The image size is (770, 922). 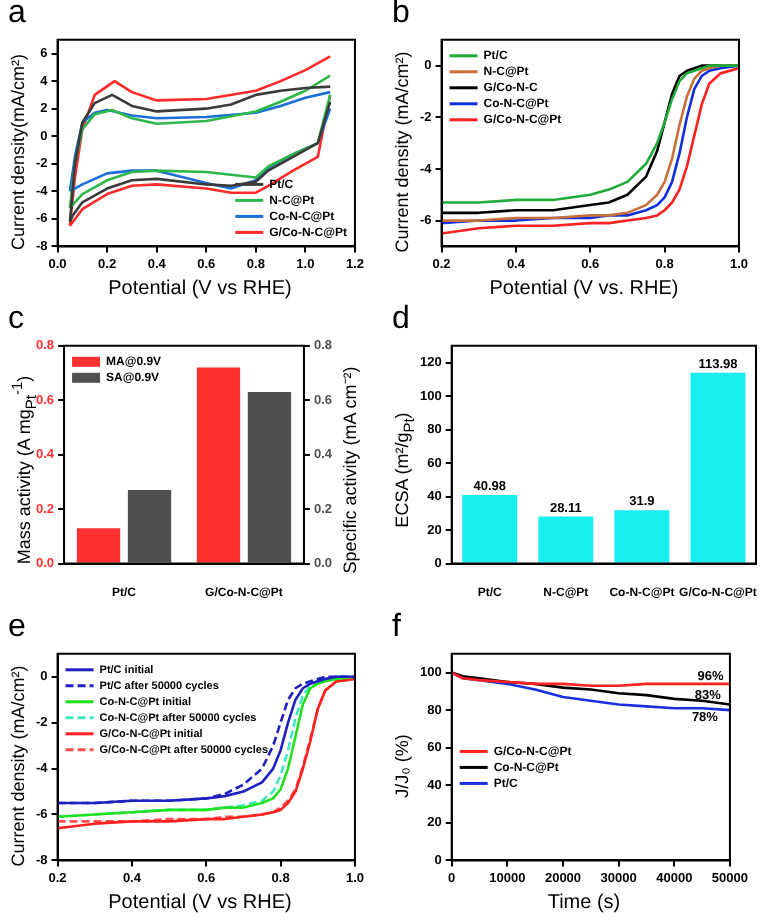 I want to click on y-axis-title: J/J₀ (%), so click(x=402, y=767).